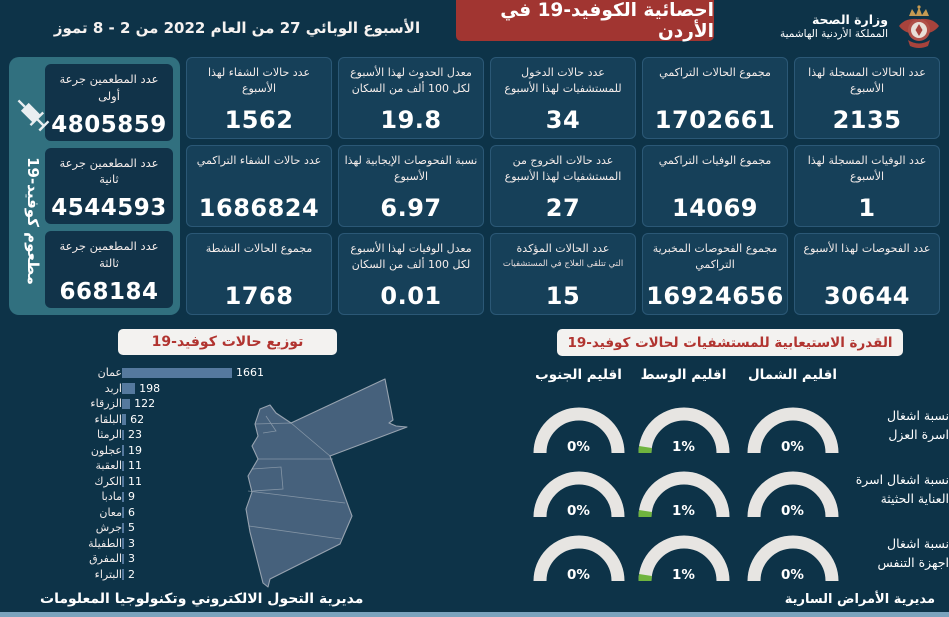 The image size is (949, 617). What do you see at coordinates (607, 21) in the screenshot?
I see `page-title: احصائية الكوفيد-19 في الأردن` at bounding box center [607, 21].